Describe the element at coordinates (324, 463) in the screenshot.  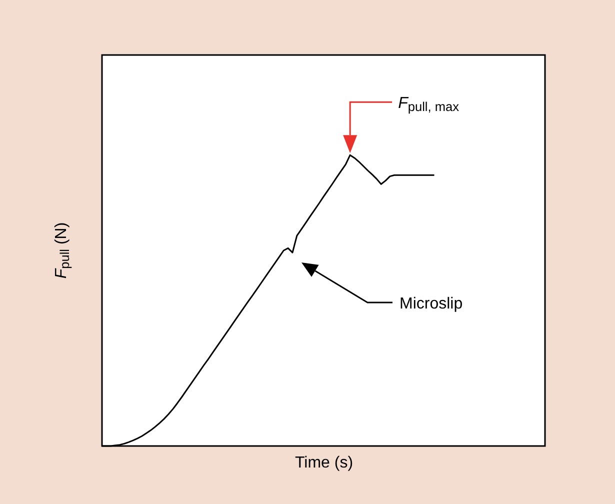
I see `x-axis-title: Time (s)` at that location.